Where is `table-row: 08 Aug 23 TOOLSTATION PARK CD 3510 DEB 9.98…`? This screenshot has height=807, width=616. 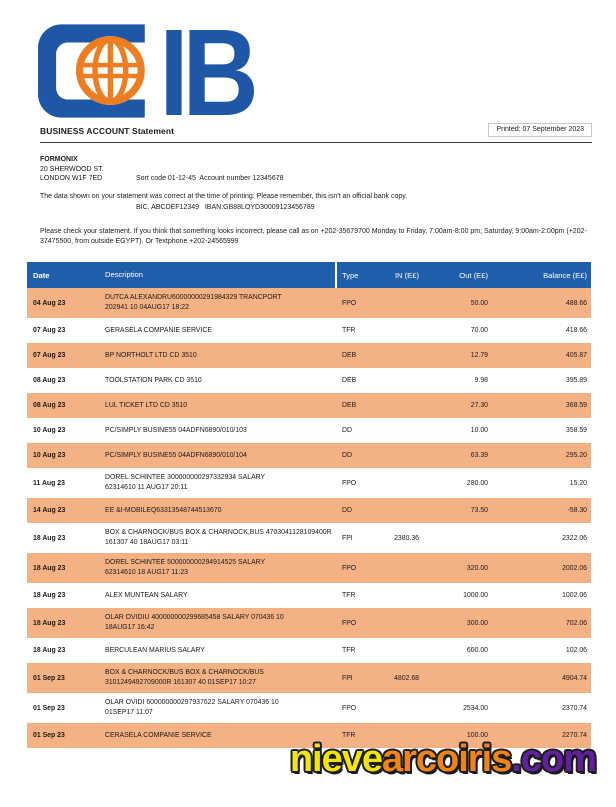 table-row: 08 Aug 23 TOOLSTATION PARK CD 3510 DEB 9.98… is located at coordinates (309, 380).